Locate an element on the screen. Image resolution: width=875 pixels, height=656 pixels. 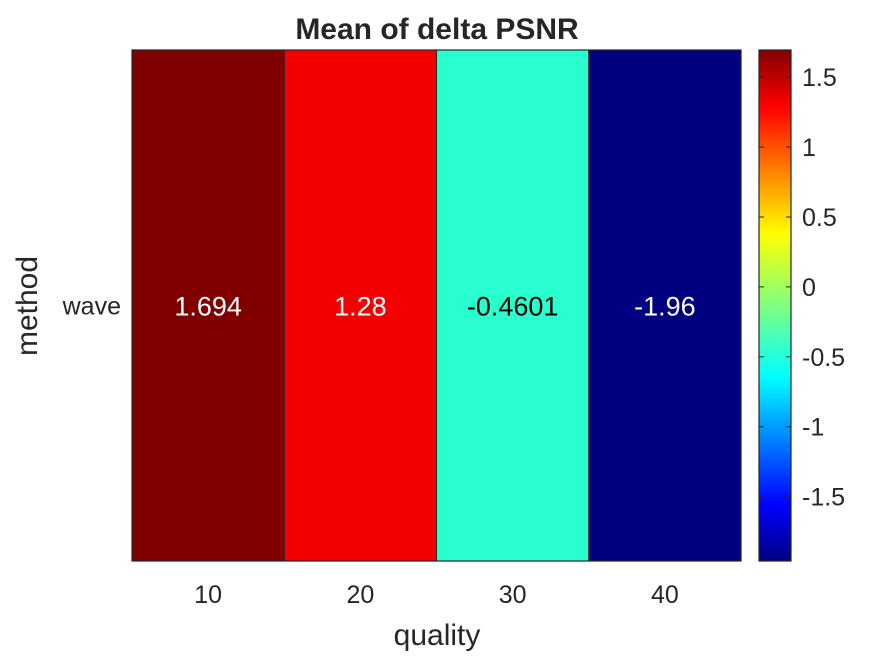
y-axis-label: method is located at coordinates (27, 306).